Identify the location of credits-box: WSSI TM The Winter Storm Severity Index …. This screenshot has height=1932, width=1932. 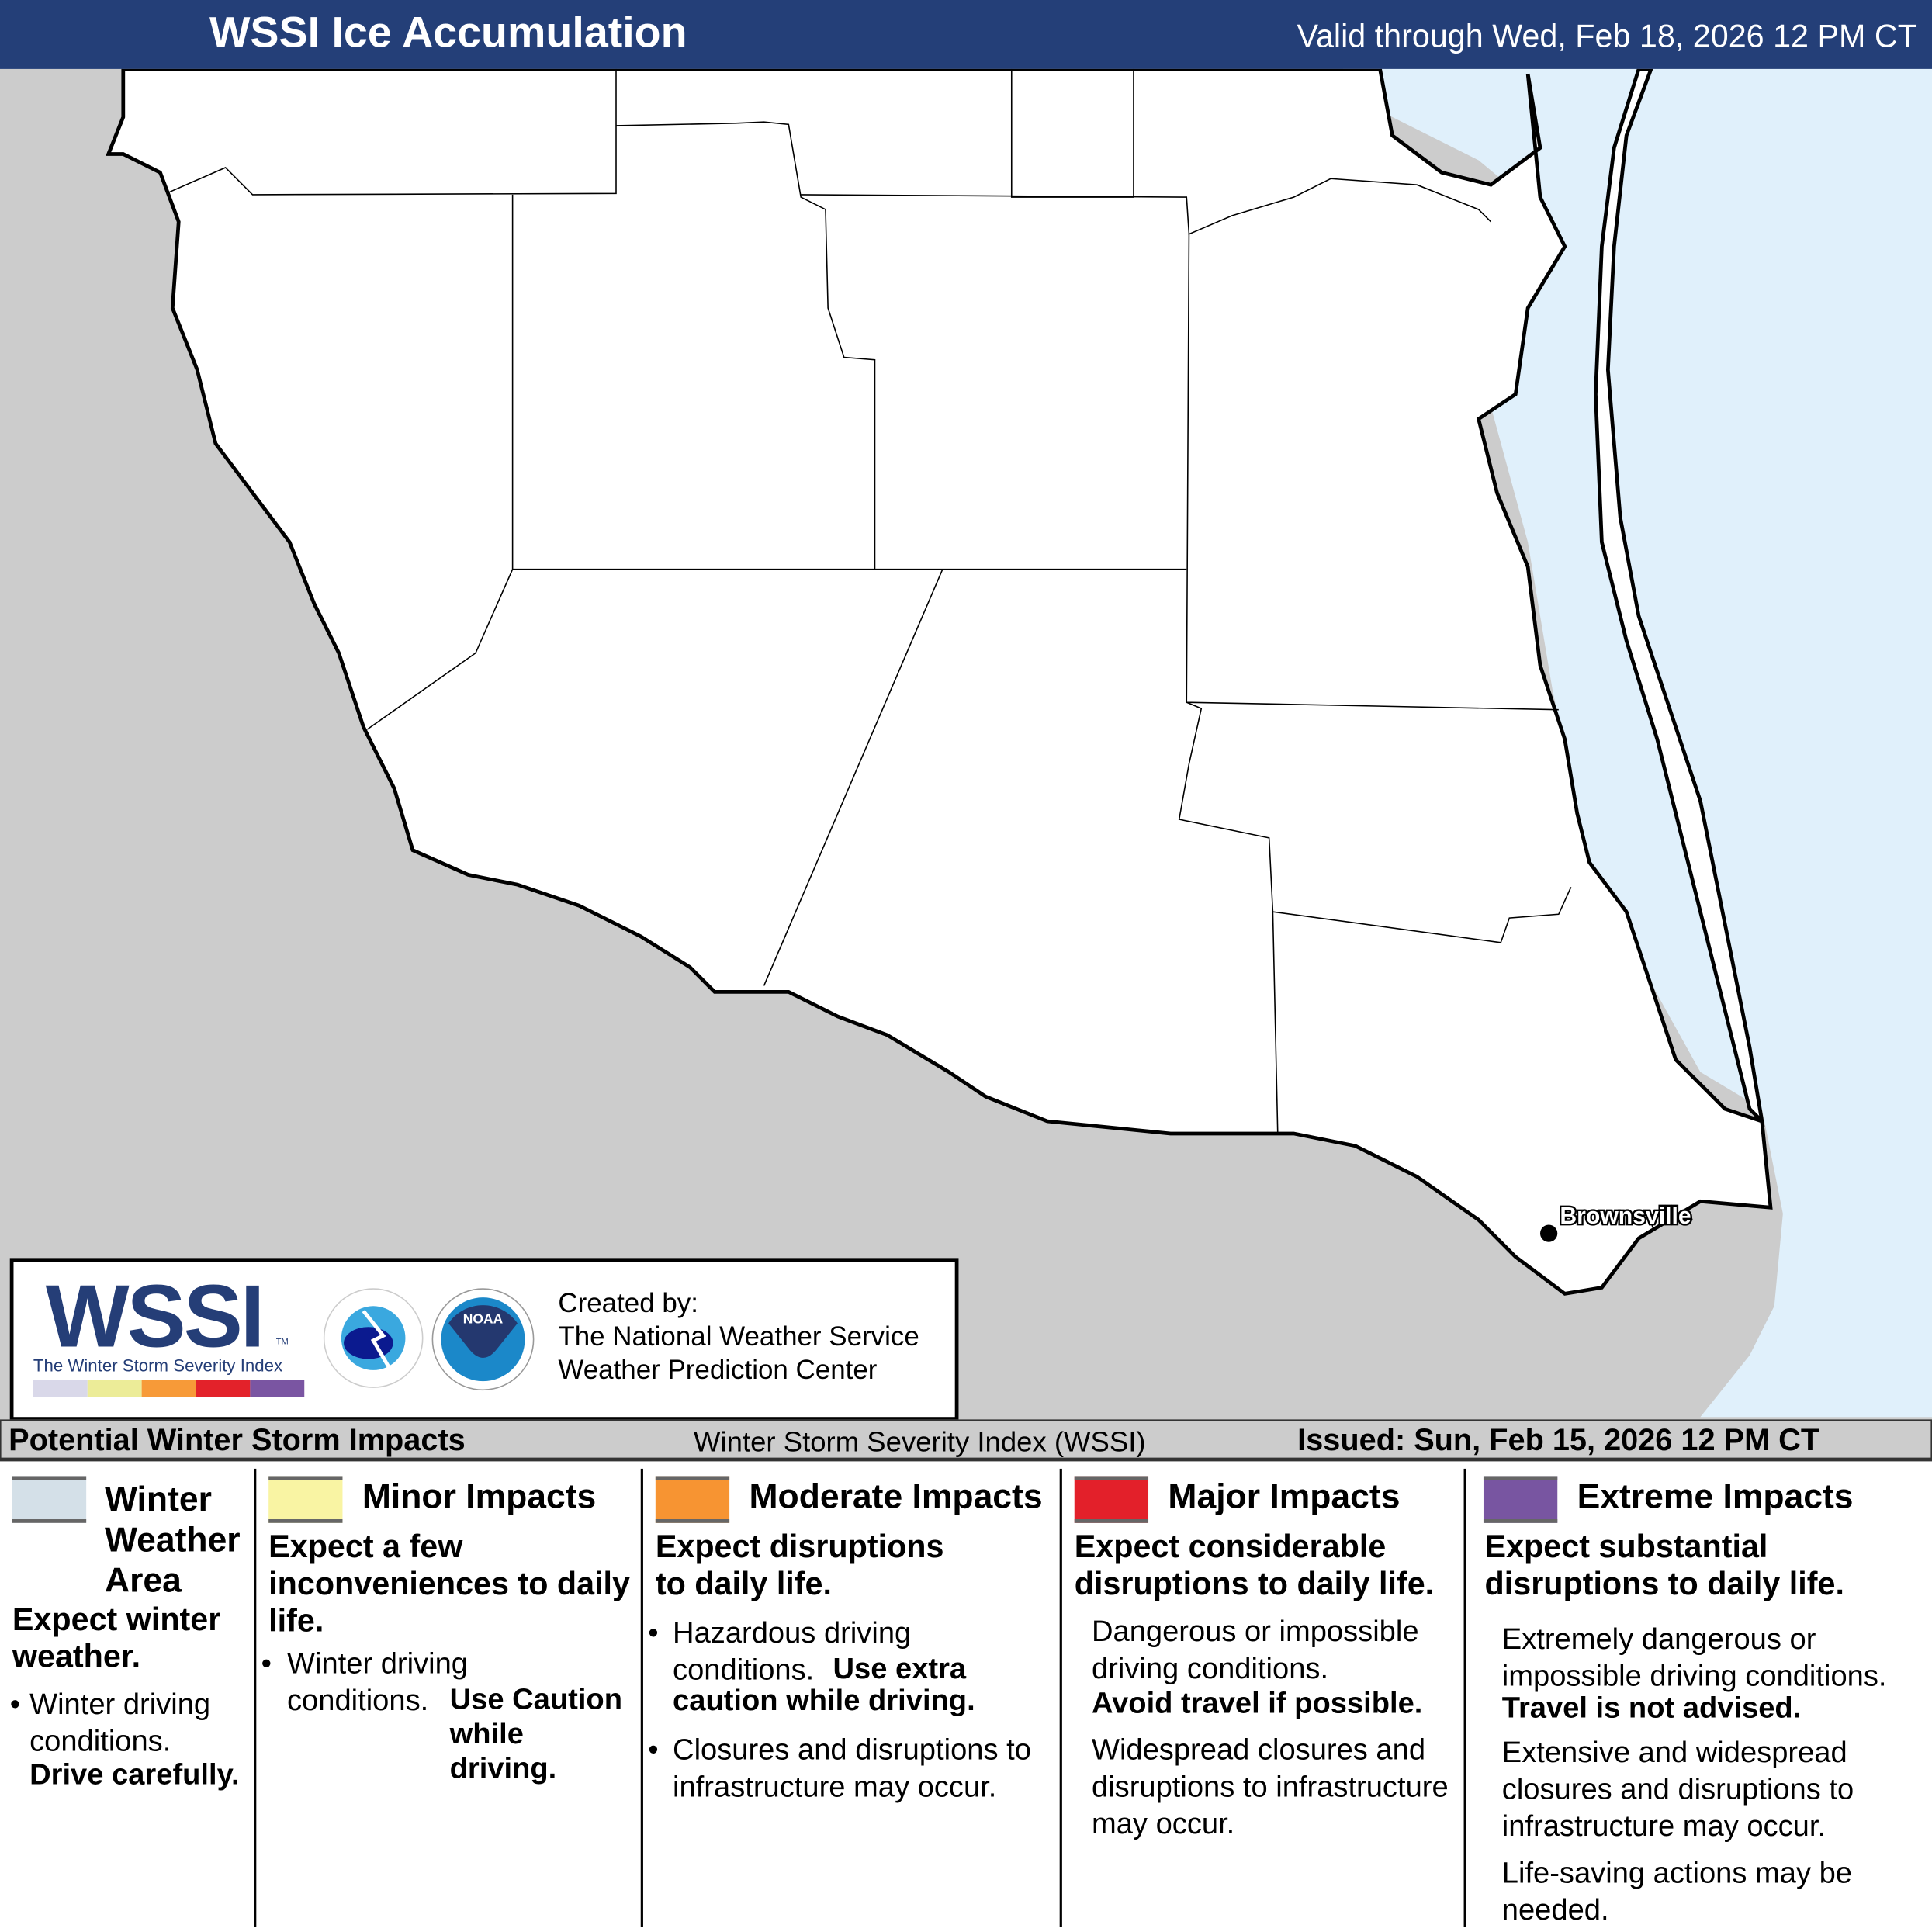
(484, 1339).